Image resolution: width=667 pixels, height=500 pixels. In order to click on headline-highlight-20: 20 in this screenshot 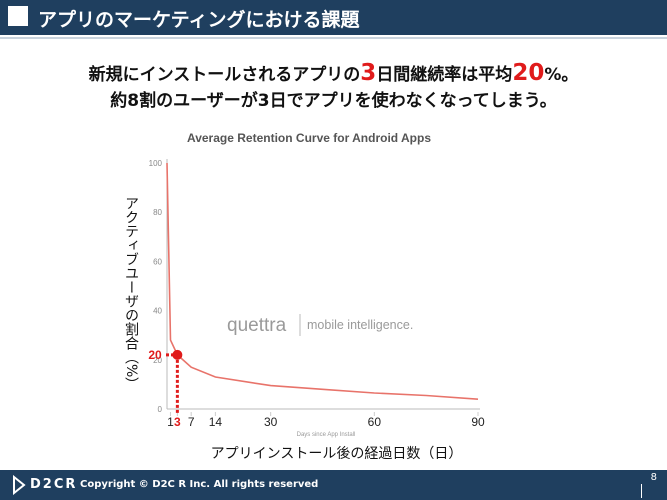, I will do `click(528, 73)`.